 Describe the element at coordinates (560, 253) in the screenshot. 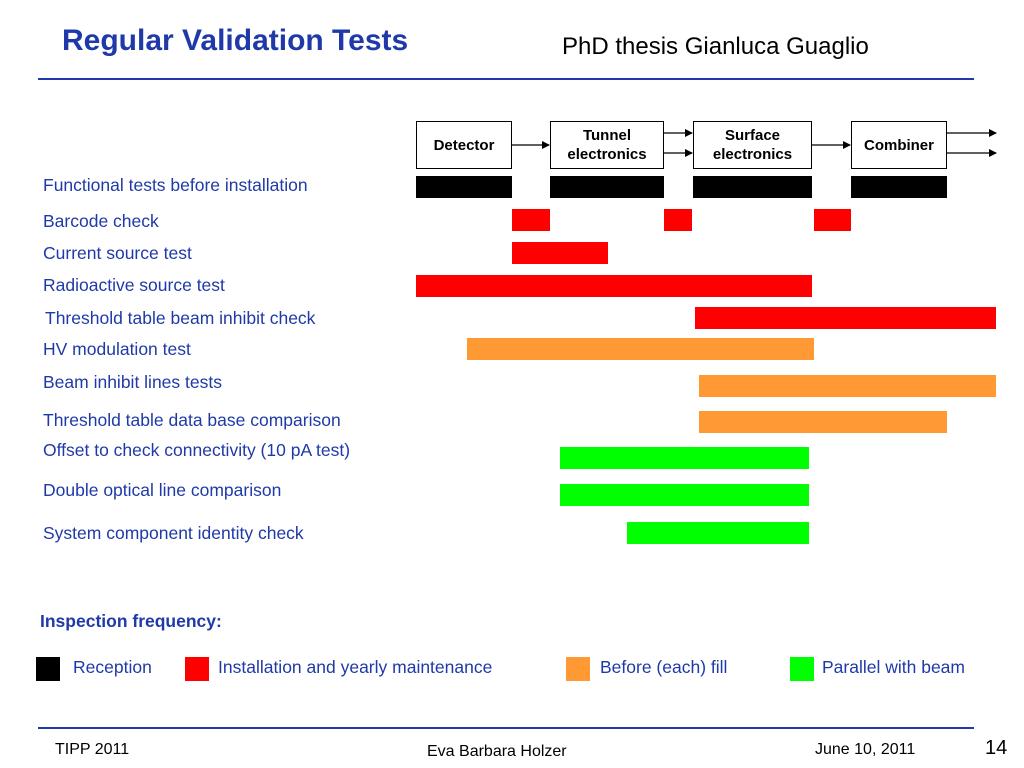

I see `bar-current-source` at that location.